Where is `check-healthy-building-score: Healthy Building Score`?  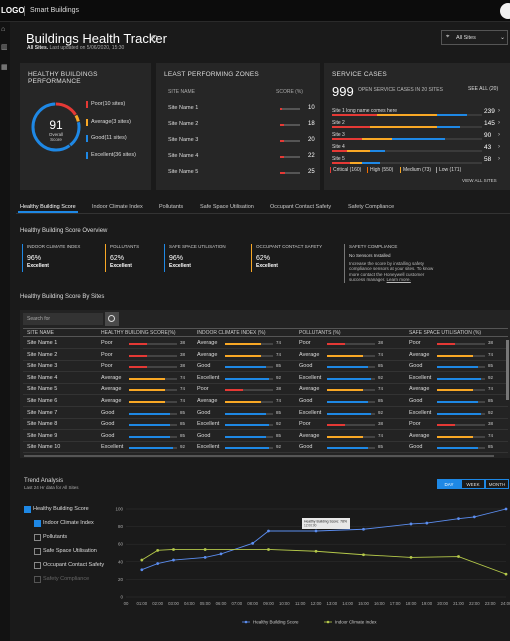 check-healthy-building-score: Healthy Building Score is located at coordinates (56, 509).